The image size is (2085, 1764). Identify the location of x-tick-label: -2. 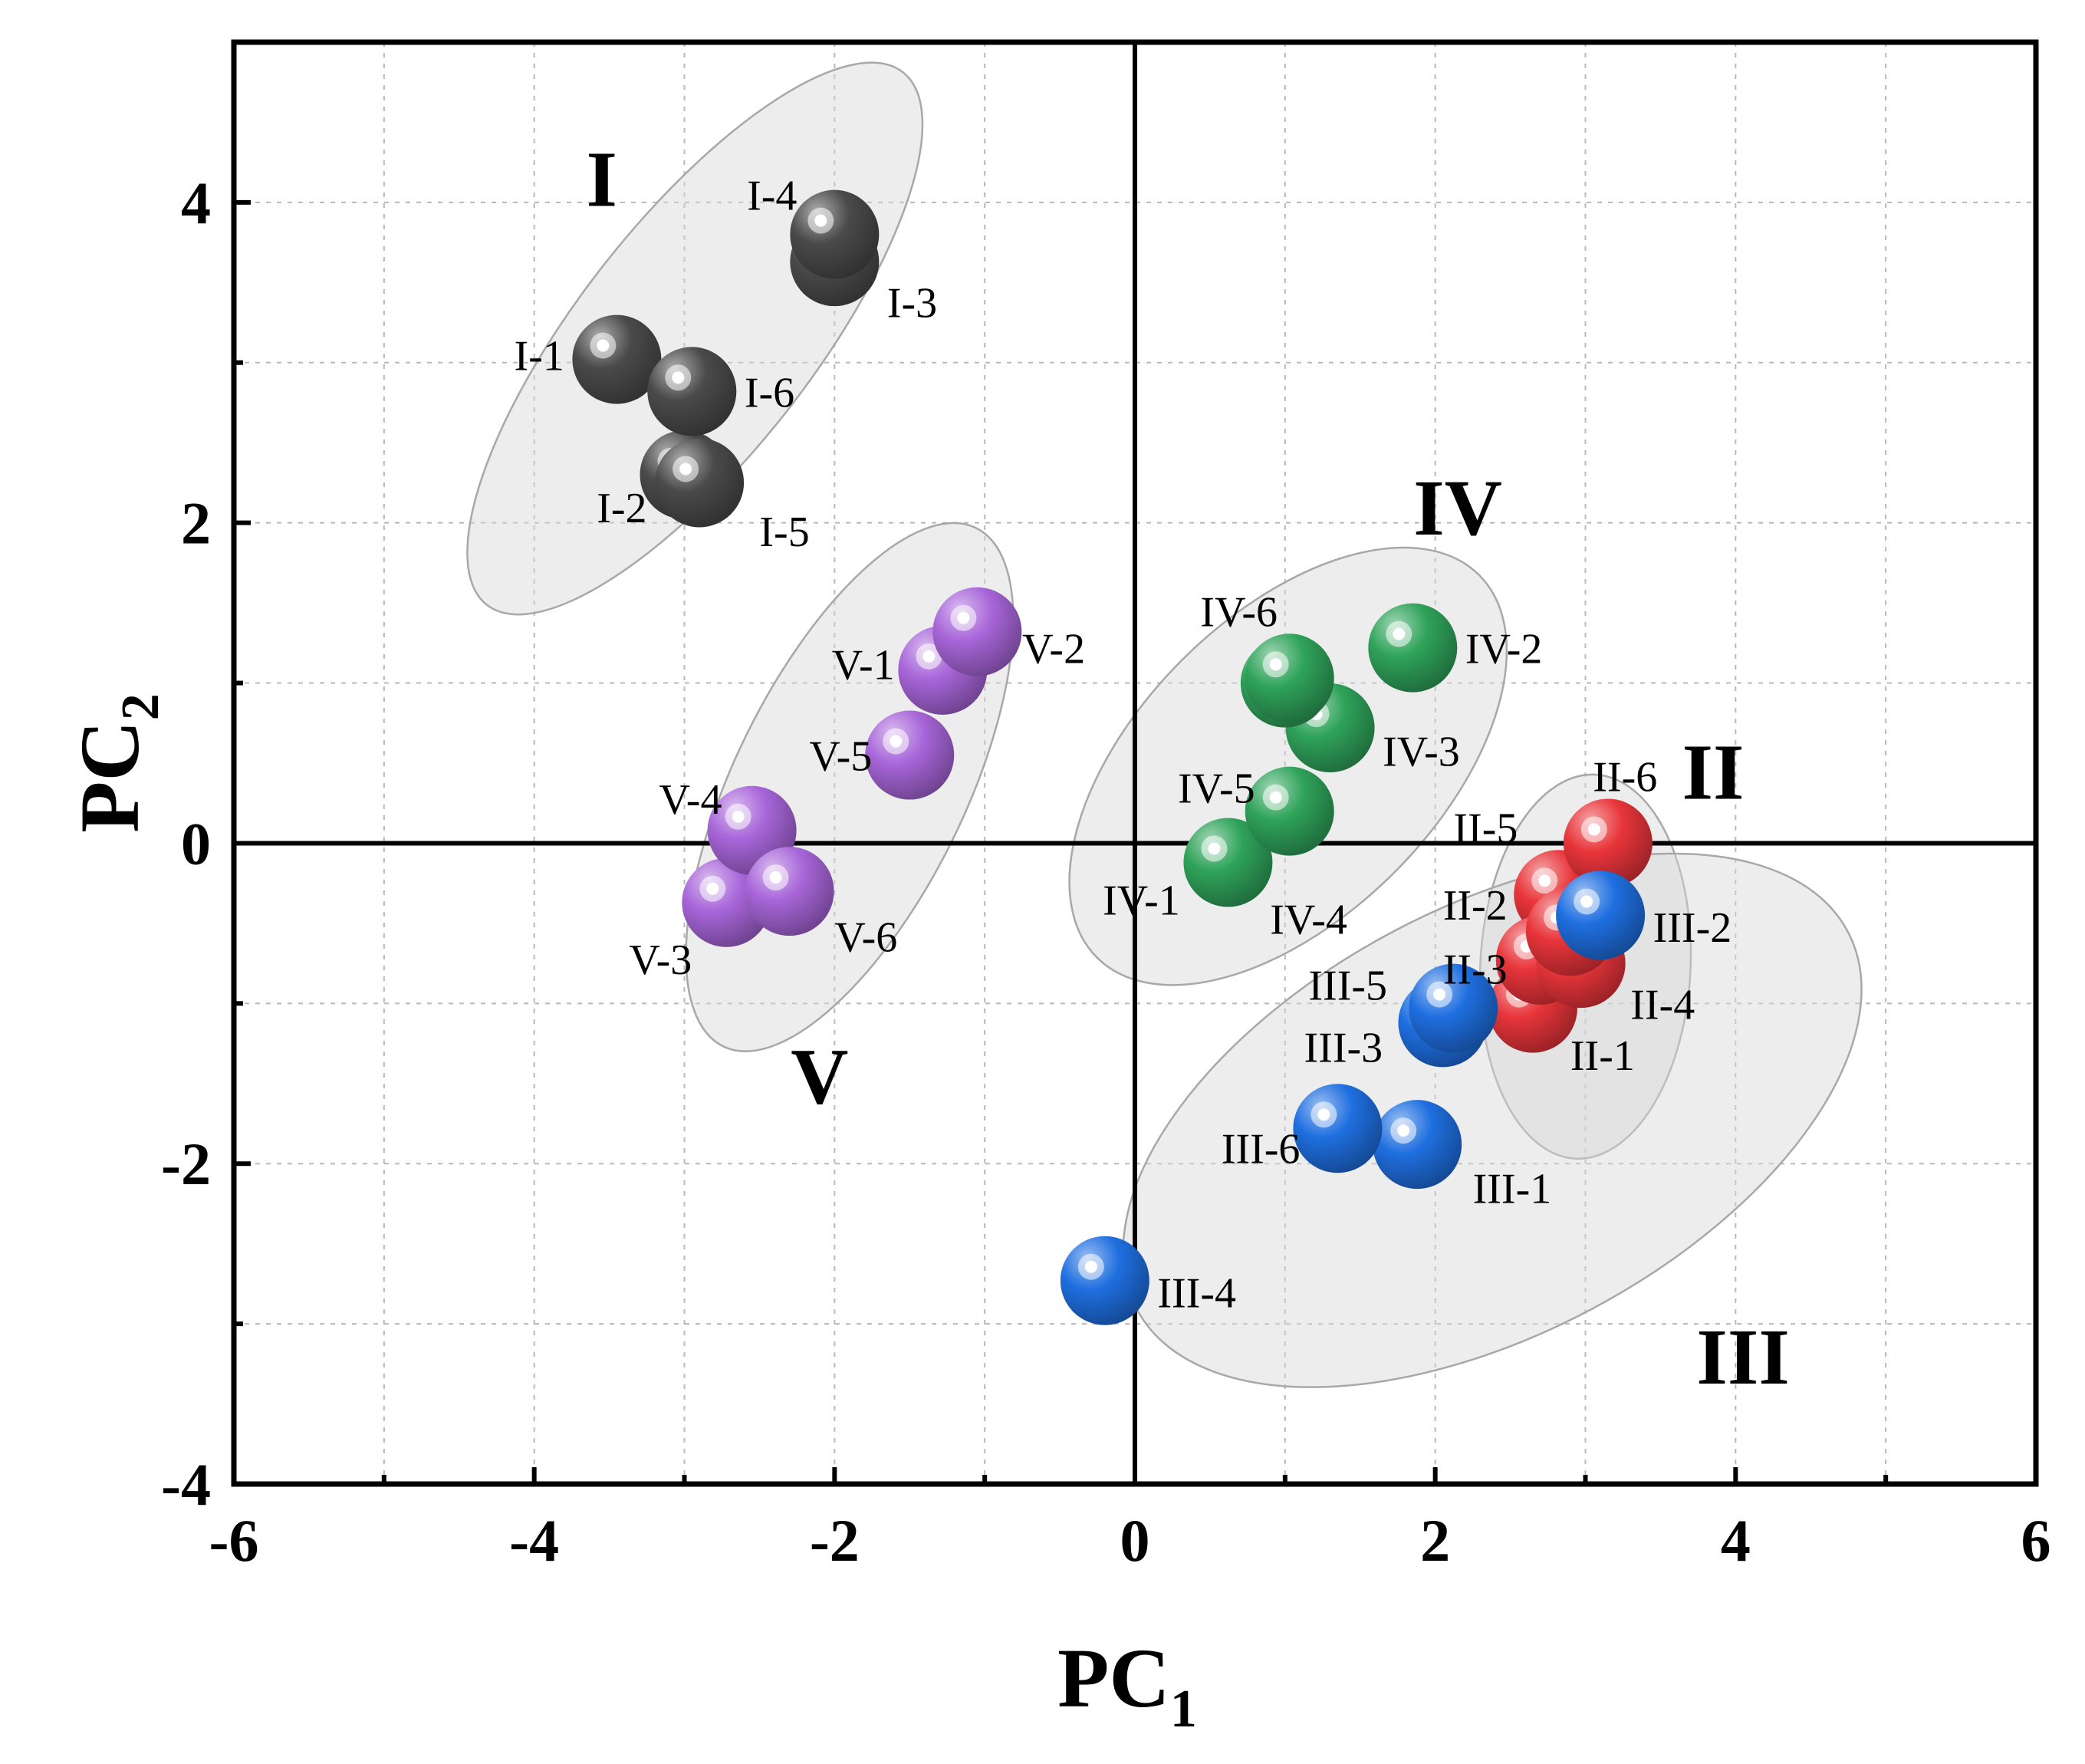
(835, 1540).